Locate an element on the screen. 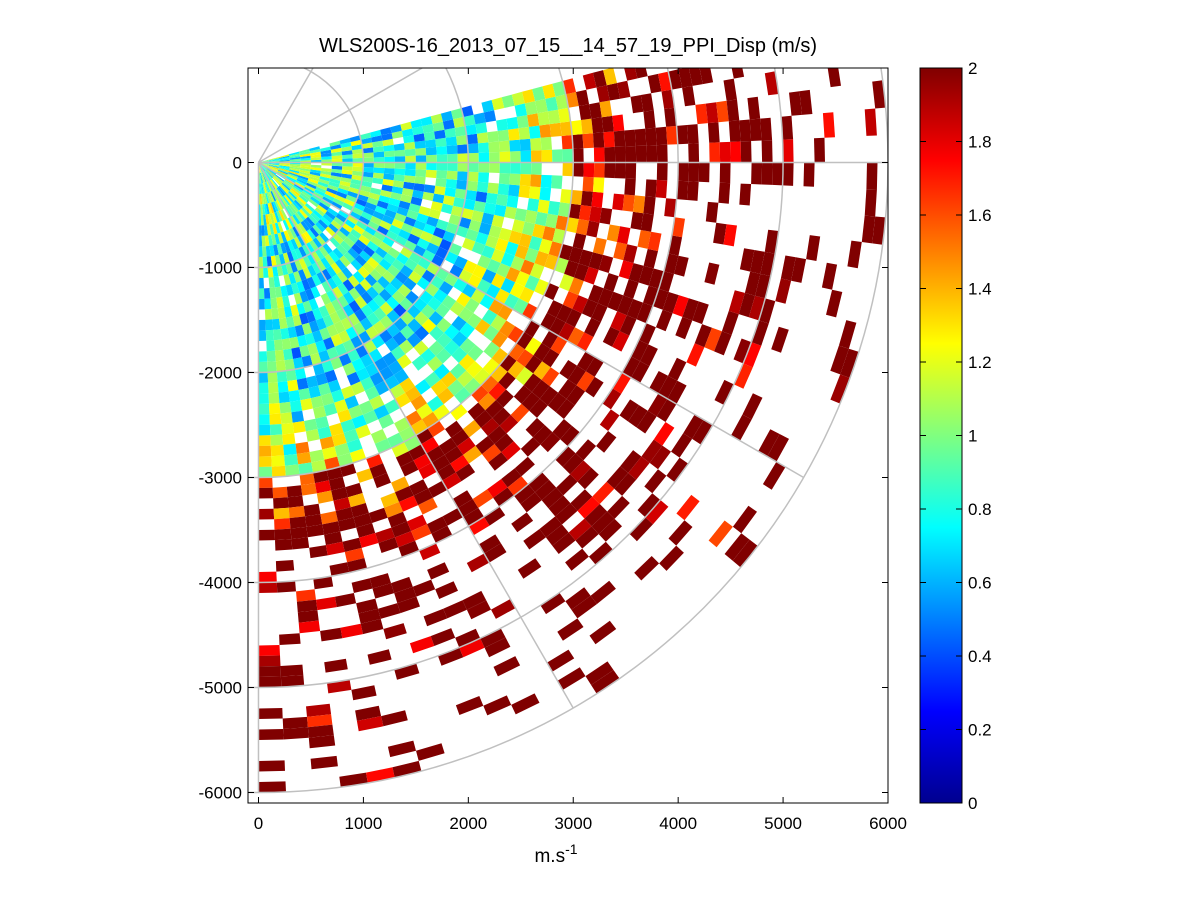  colorbar-tick-label: 2 is located at coordinates (972, 68).